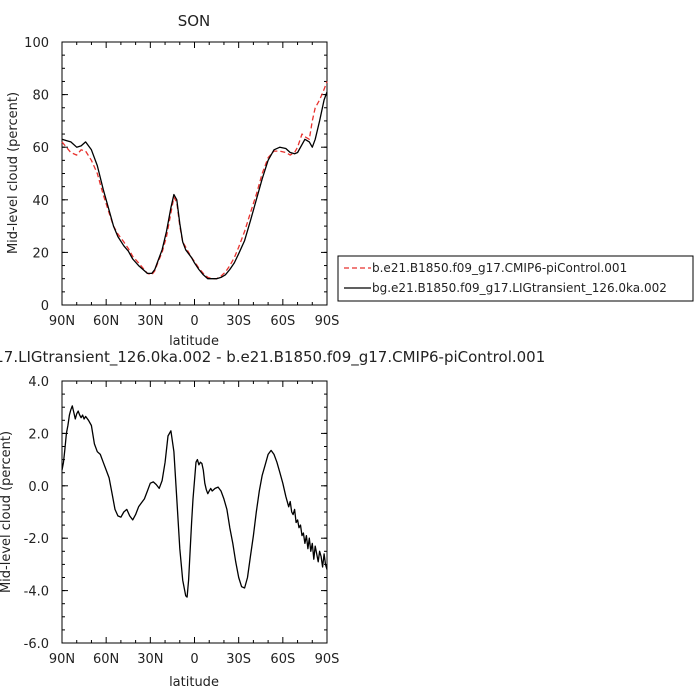 The width and height of the screenshot is (700, 700). Describe the element at coordinates (7, 512) in the screenshot. I see `bottom-y-axis-label: Mid-level cloud (percent)` at that location.